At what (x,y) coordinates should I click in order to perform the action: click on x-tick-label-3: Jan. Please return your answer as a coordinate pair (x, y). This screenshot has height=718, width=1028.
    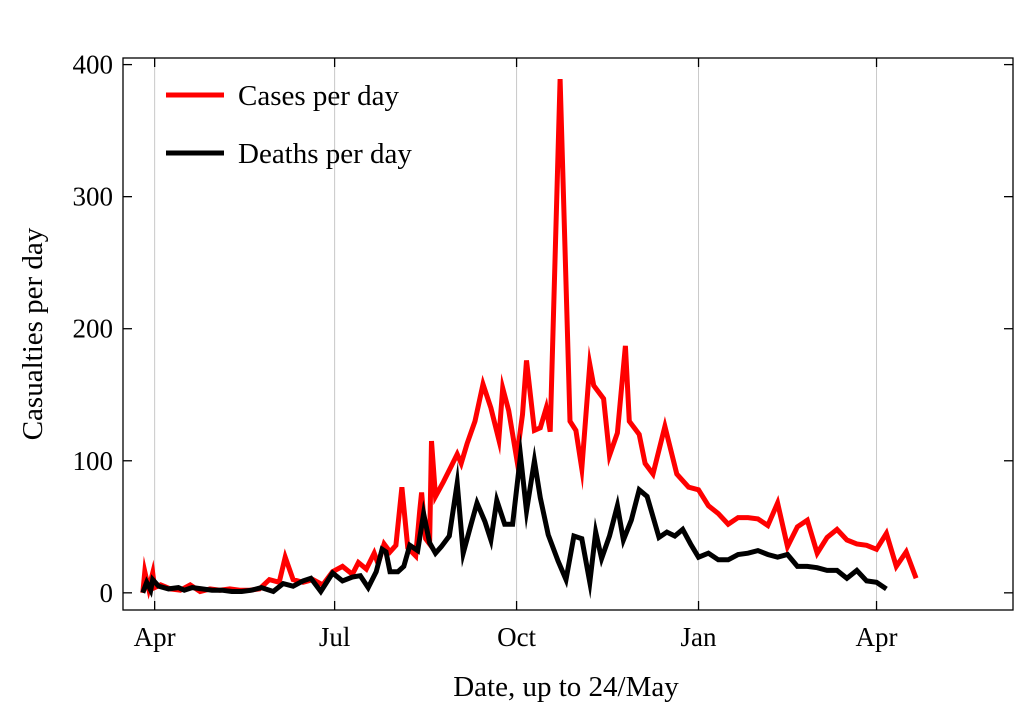
    Looking at the image, I should click on (699, 637).